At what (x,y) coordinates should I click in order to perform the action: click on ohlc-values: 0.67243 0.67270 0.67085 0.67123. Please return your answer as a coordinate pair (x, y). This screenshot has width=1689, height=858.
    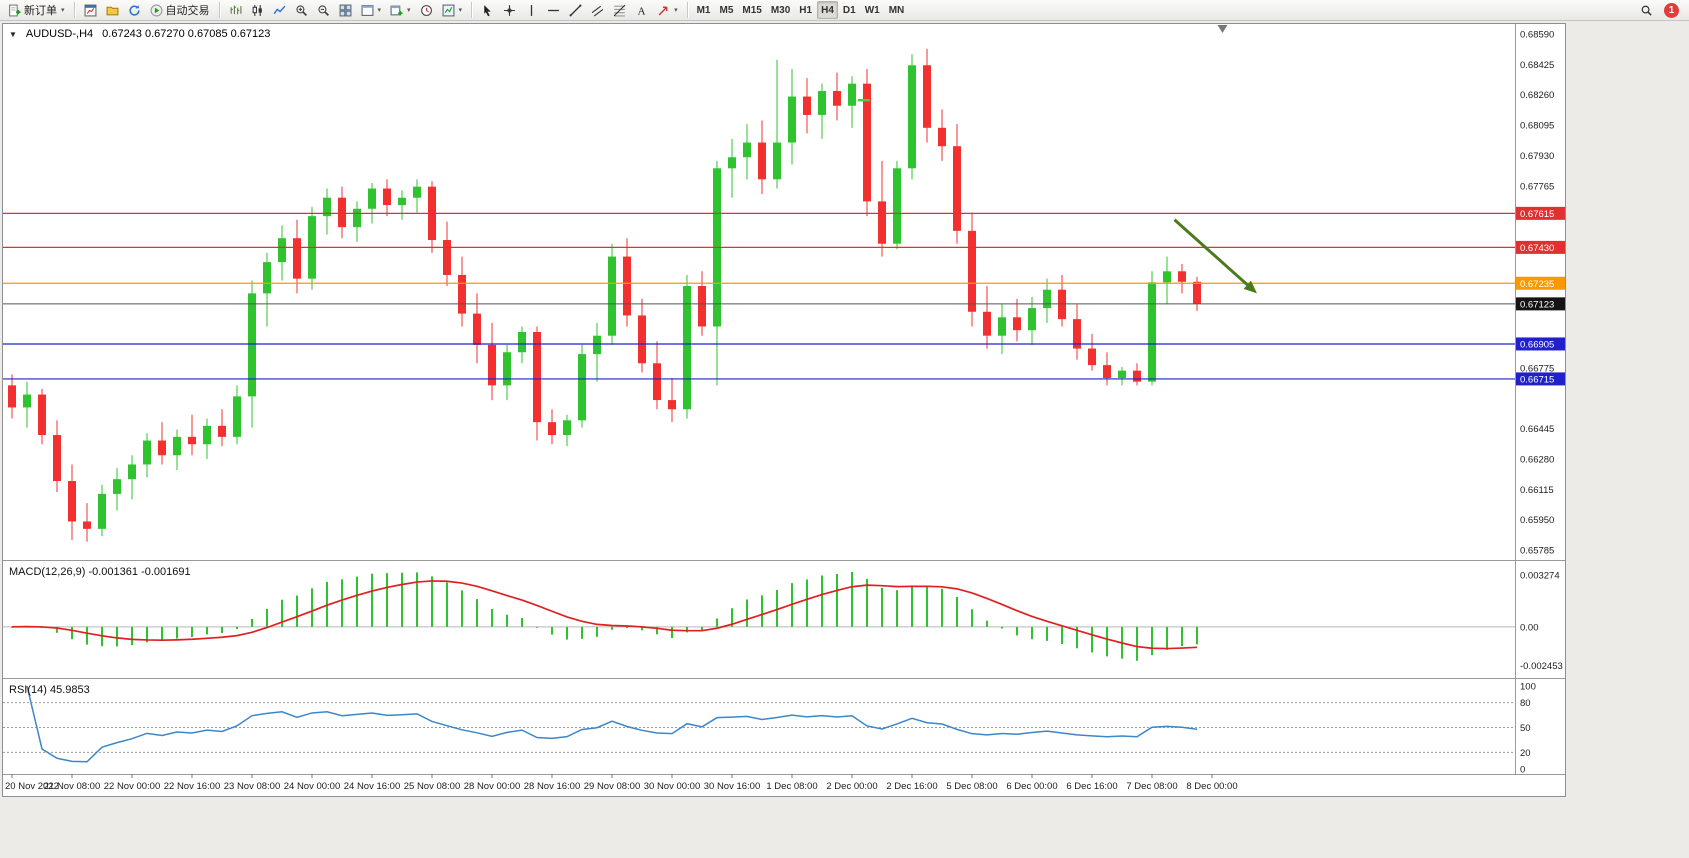
    Looking at the image, I should click on (186, 34).